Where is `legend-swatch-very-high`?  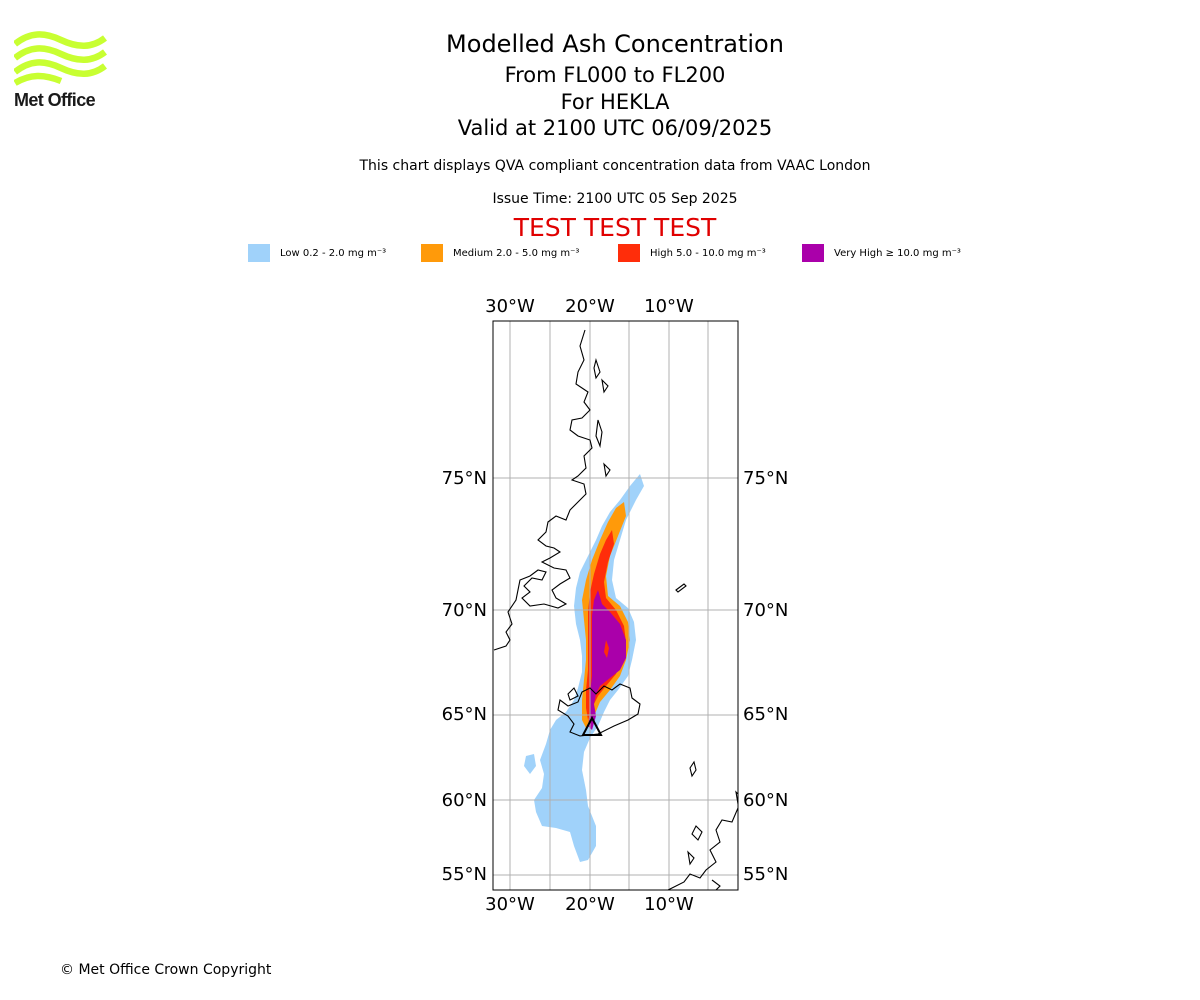 legend-swatch-very-high is located at coordinates (813, 253).